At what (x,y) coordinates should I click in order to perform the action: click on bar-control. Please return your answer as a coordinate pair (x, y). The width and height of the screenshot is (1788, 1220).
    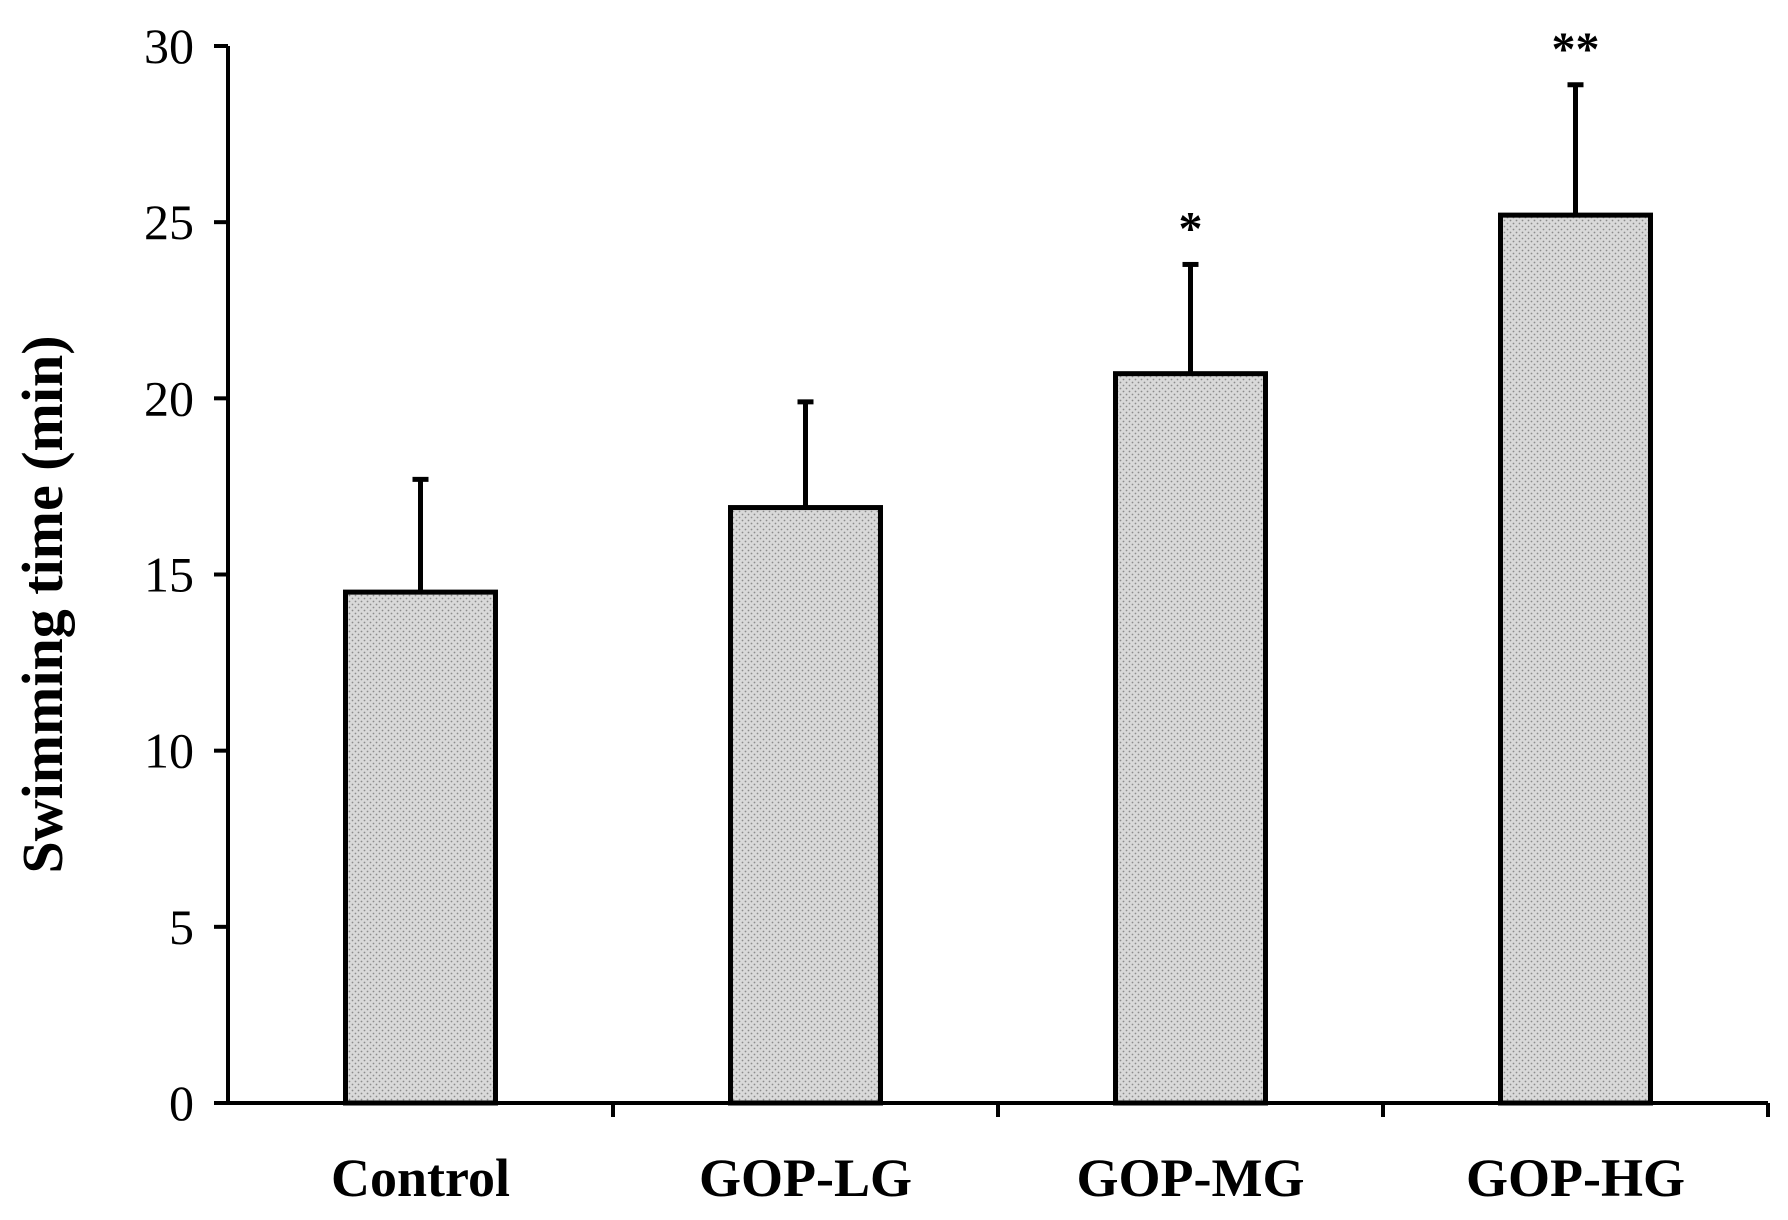
    Looking at the image, I should click on (420, 847).